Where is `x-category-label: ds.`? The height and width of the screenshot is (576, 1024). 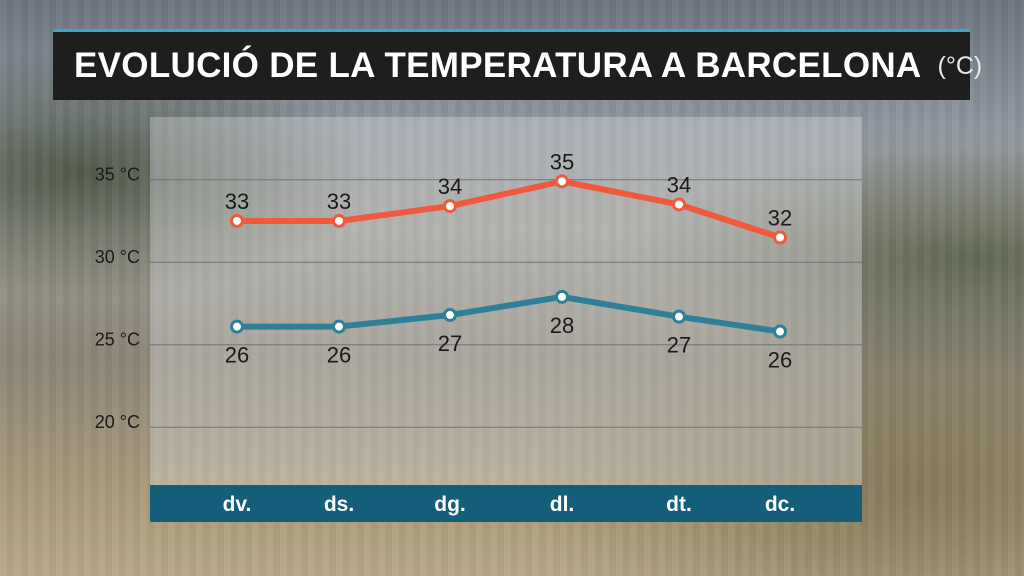
x-category-label: ds. is located at coordinates (339, 504).